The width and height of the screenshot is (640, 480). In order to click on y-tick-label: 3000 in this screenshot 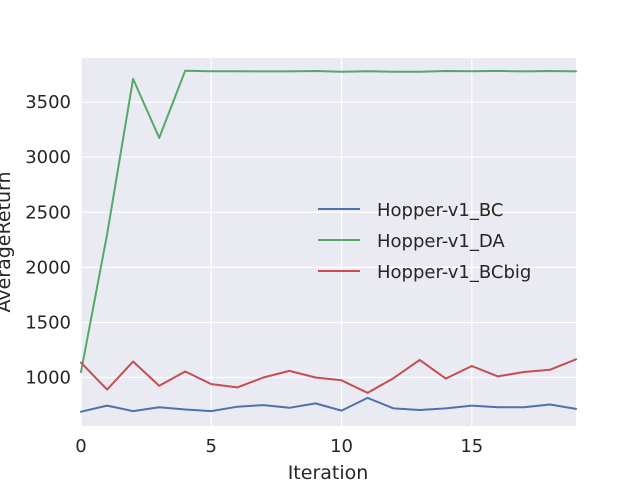, I will do `click(48, 157)`.